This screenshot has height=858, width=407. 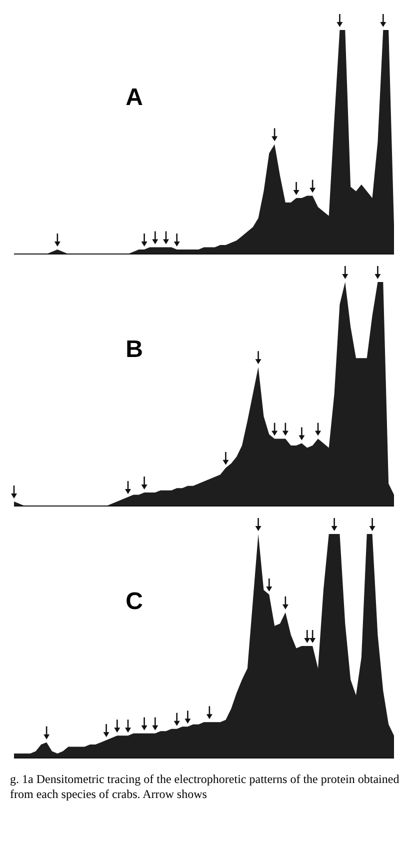 I want to click on text: C, so click(x=134, y=602).